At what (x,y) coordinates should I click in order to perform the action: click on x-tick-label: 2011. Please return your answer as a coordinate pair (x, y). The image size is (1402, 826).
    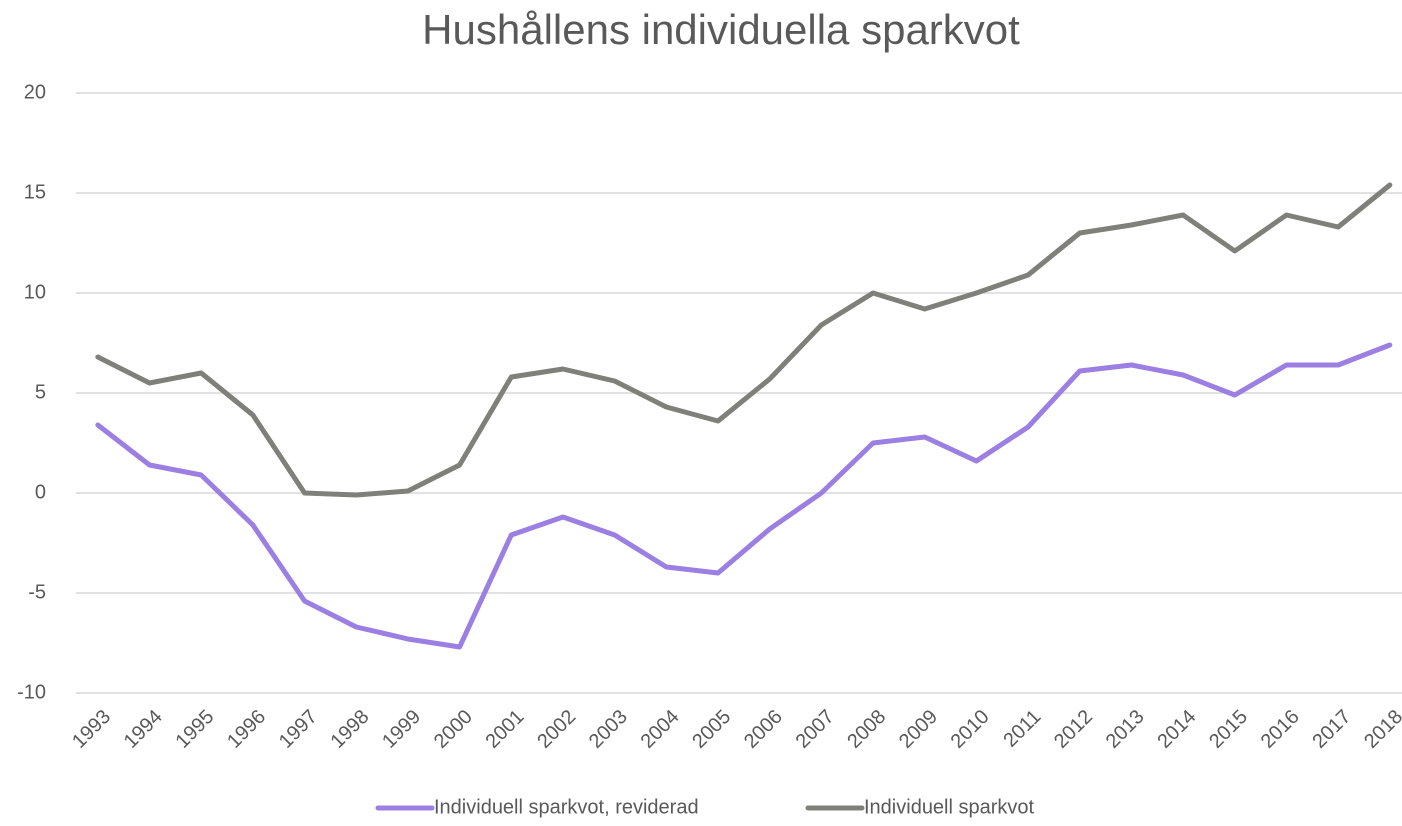
    Looking at the image, I should click on (1022, 729).